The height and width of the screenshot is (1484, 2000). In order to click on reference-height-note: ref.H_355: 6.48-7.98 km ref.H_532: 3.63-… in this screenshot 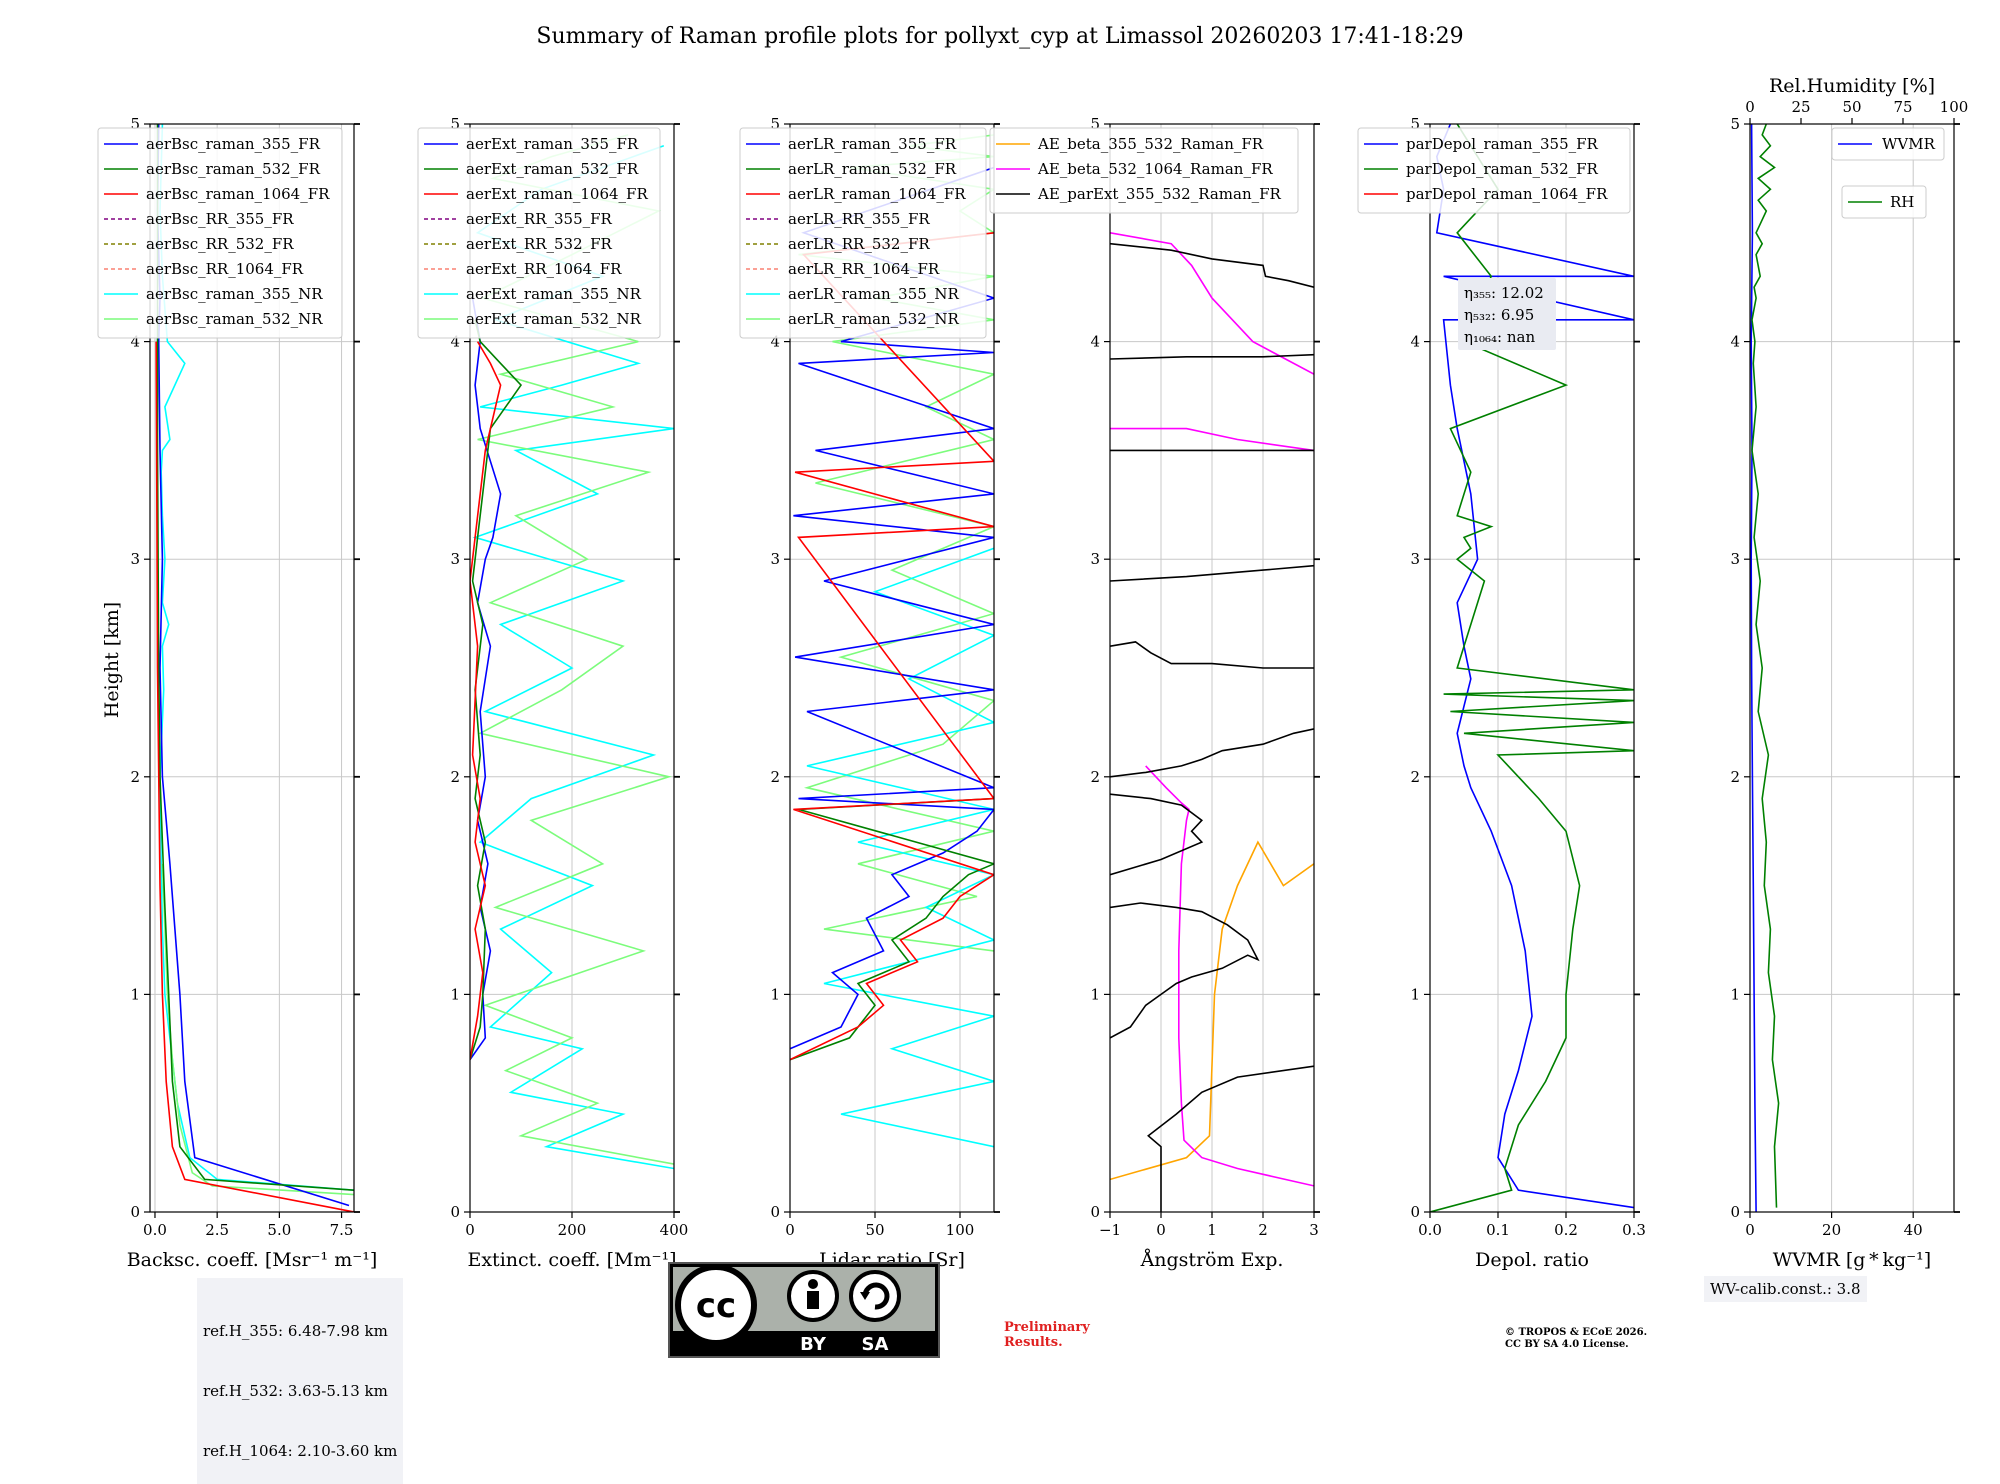, I will do `click(300, 1381)`.